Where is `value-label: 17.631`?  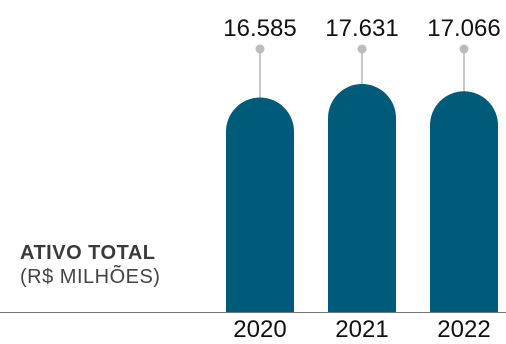
value-label: 17.631 is located at coordinates (361, 28).